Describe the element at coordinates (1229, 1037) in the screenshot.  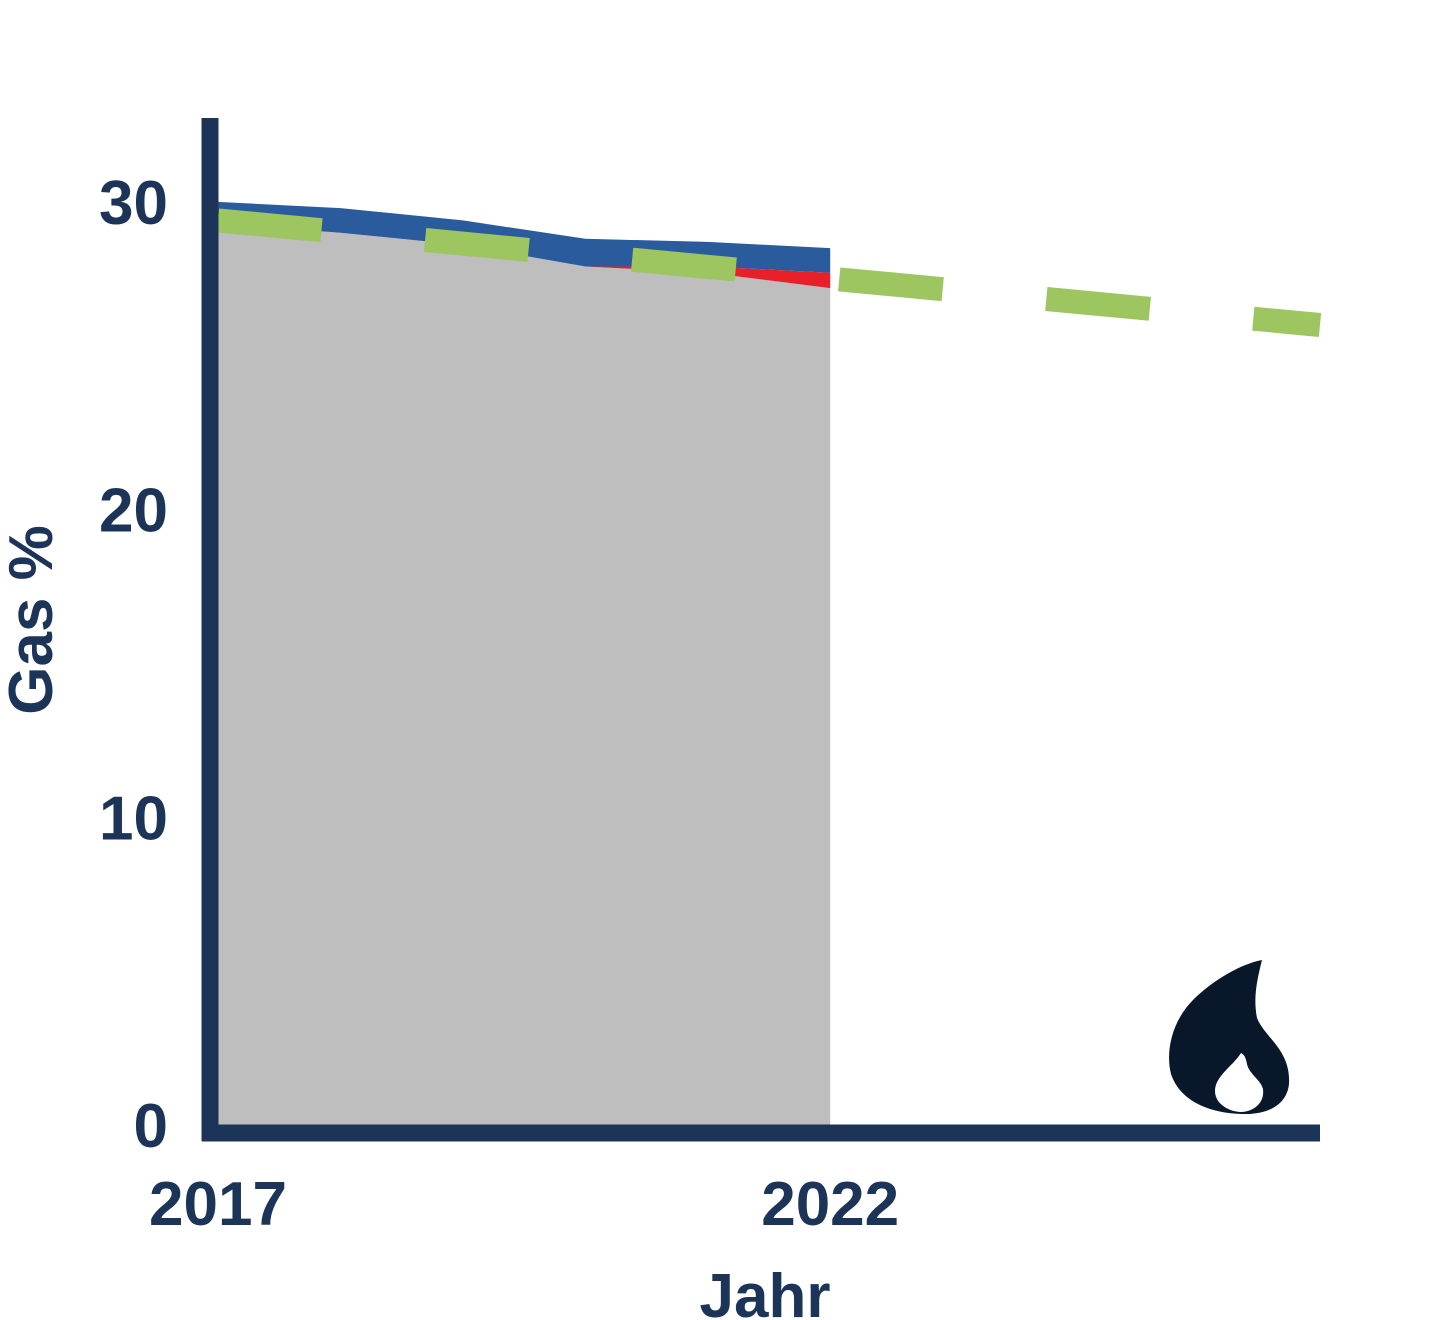
I see `flame-icon` at that location.